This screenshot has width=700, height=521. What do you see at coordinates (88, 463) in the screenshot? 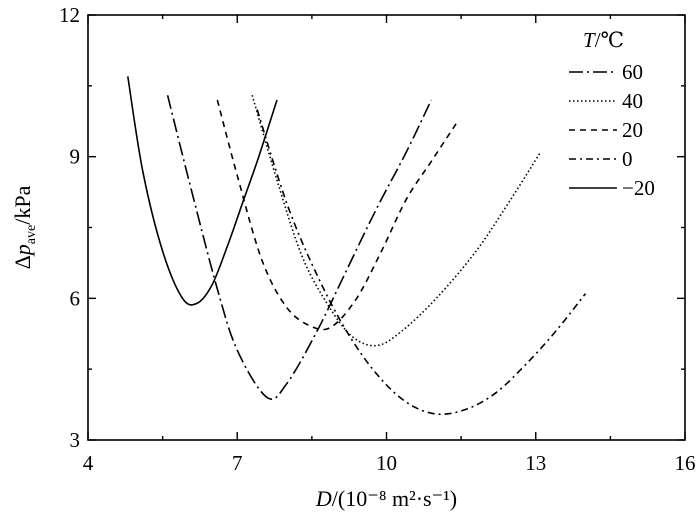
I see `x-tick-label: 4` at bounding box center [88, 463].